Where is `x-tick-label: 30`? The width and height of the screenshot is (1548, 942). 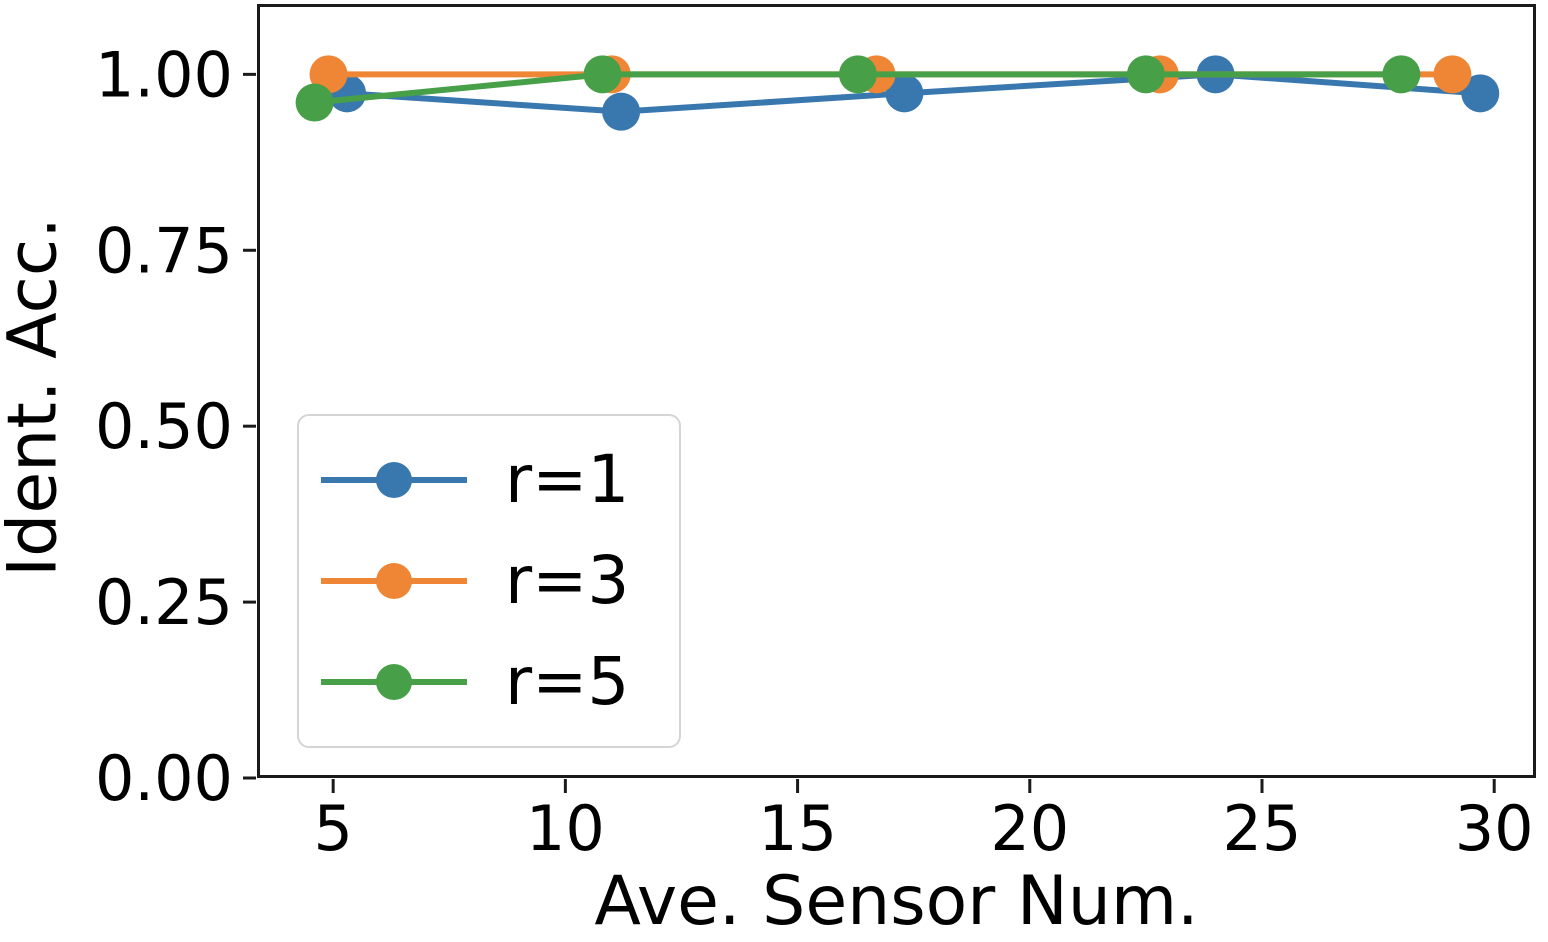
x-tick-label: 30 is located at coordinates (1494, 828).